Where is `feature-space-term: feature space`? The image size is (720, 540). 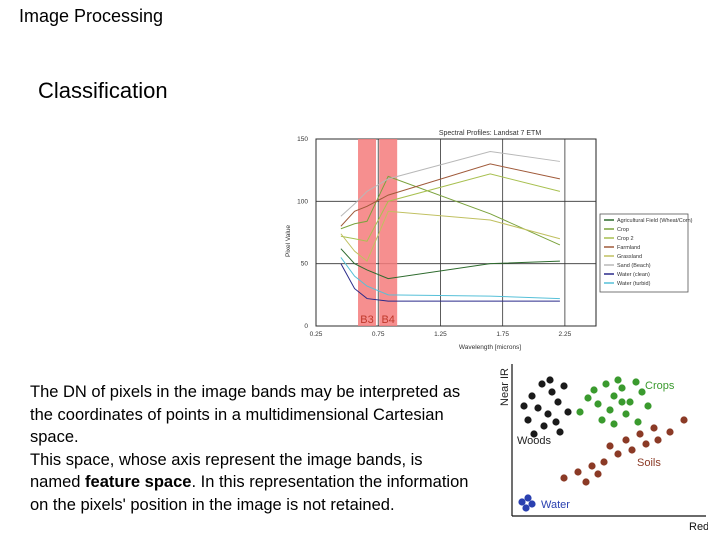
feature-space-term: feature space is located at coordinates (138, 482).